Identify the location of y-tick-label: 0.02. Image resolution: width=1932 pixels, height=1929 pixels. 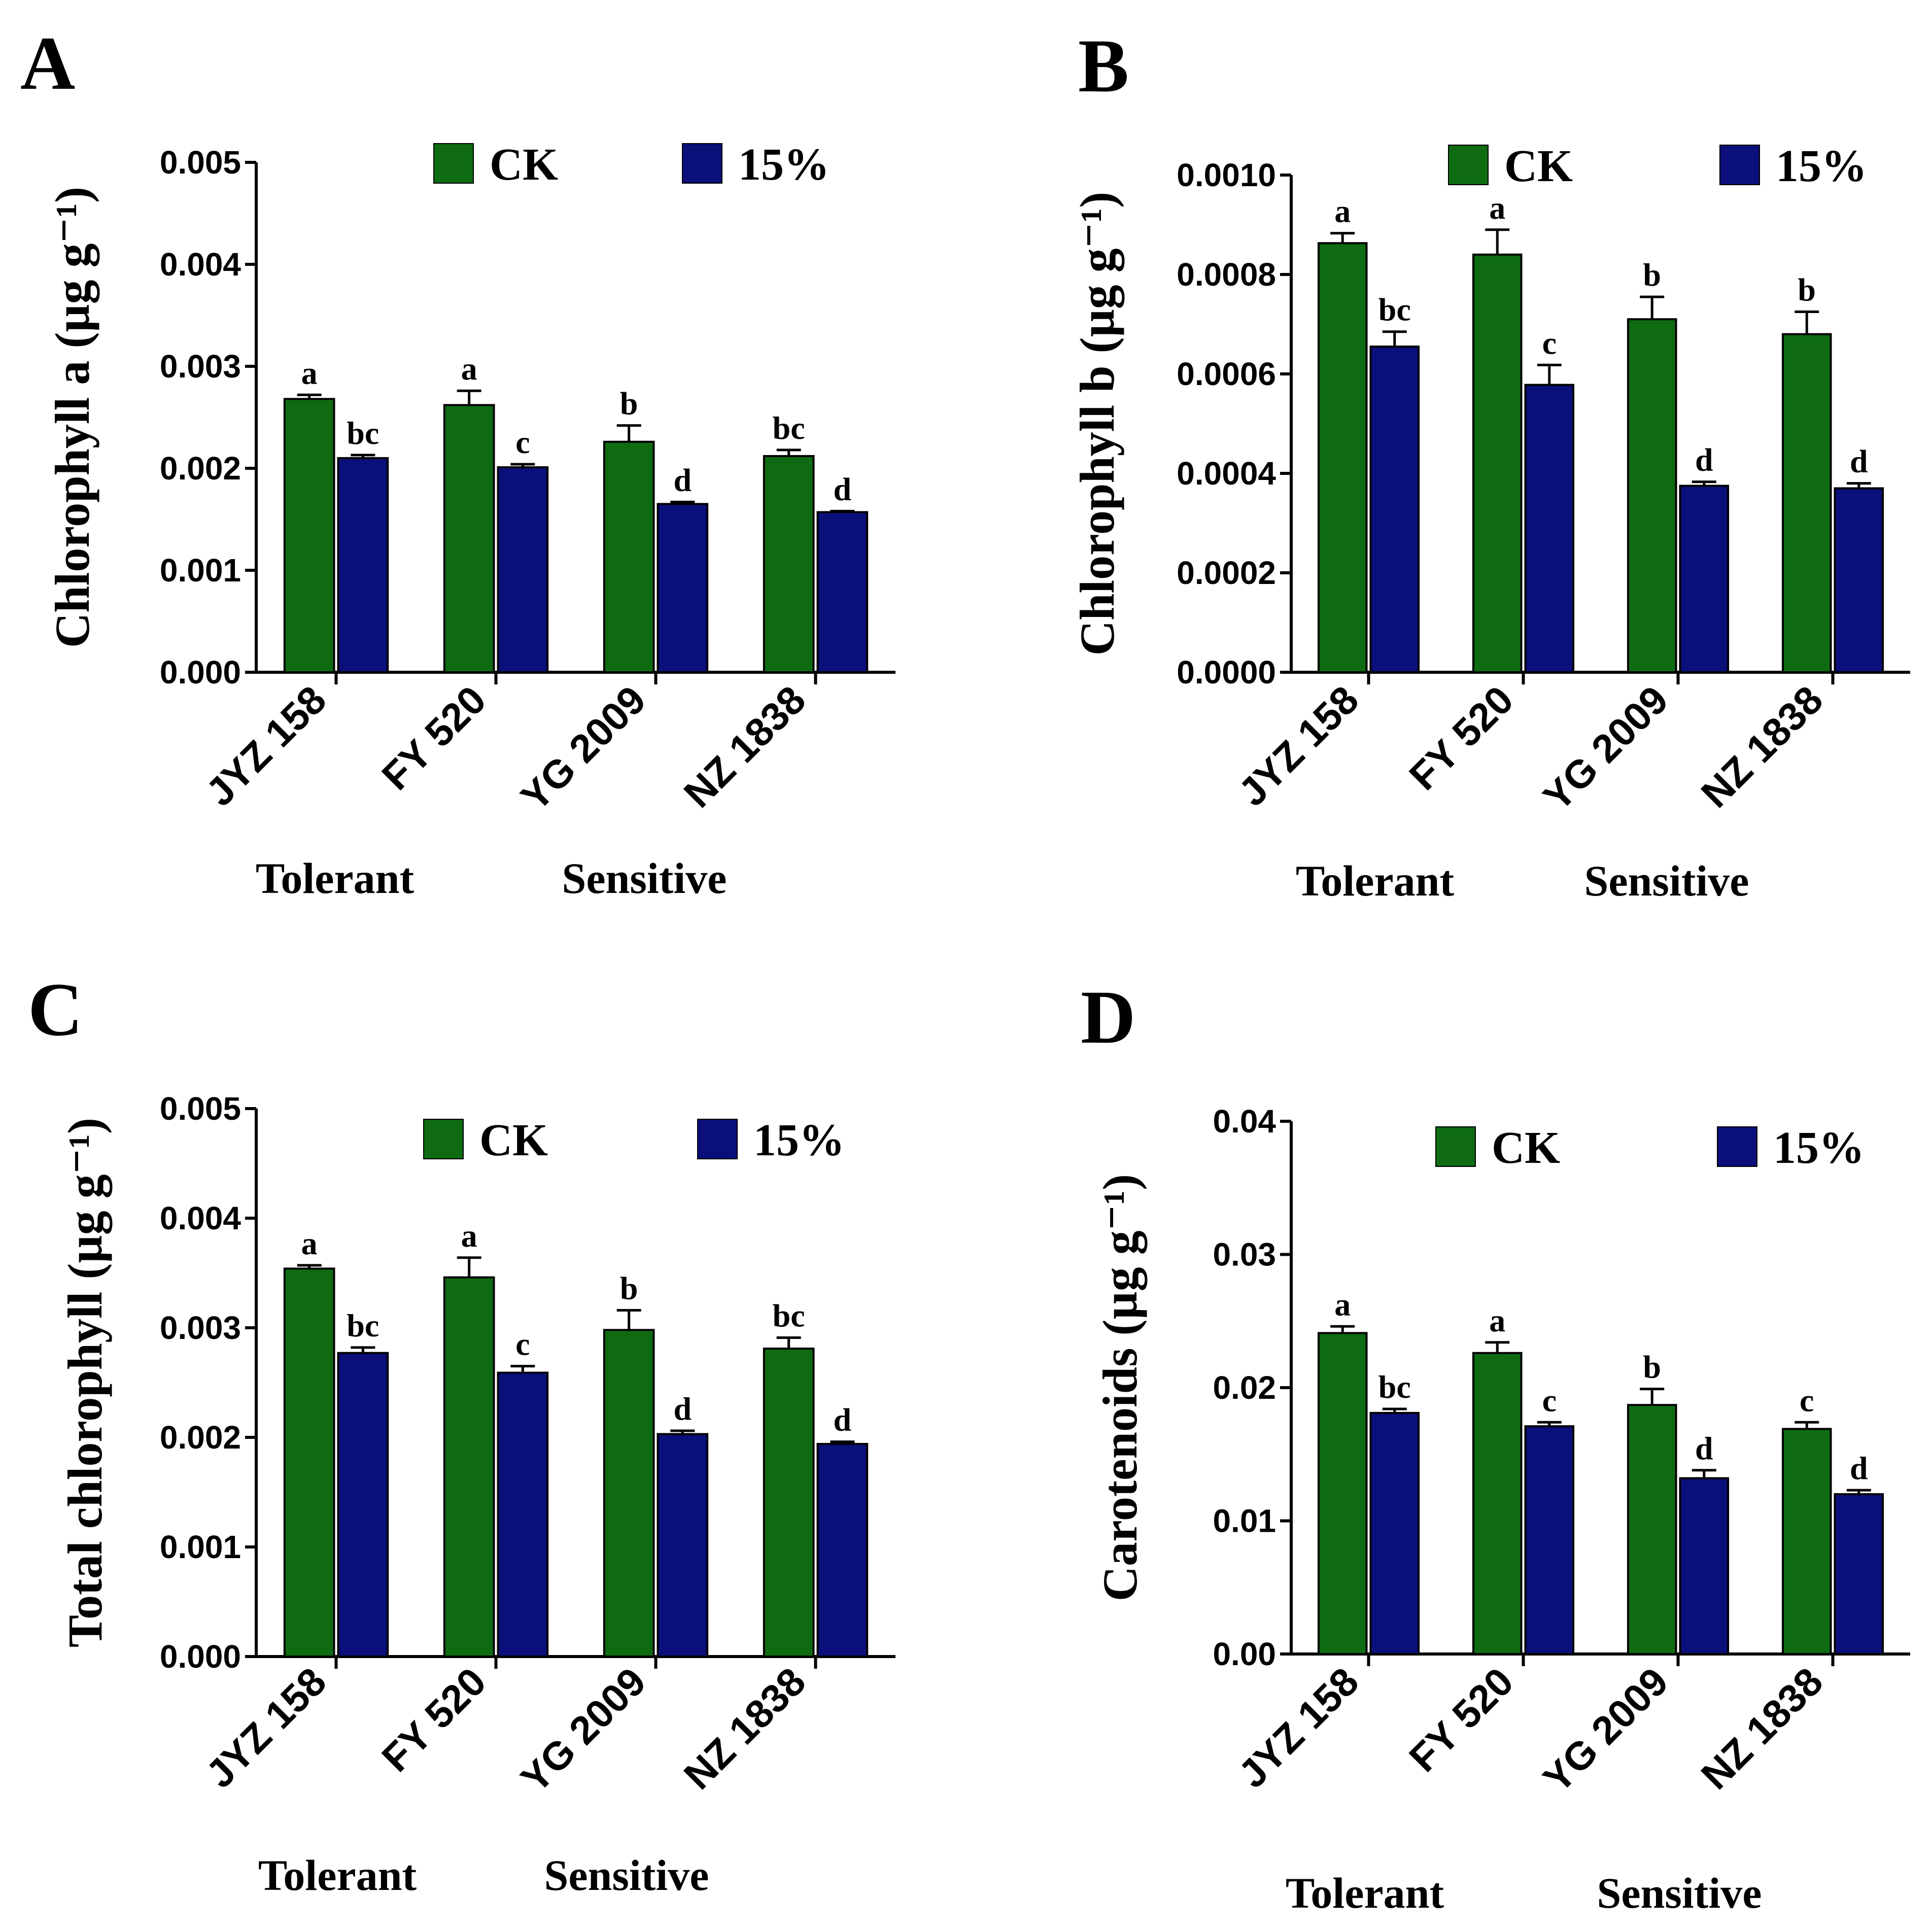
(1244, 1387).